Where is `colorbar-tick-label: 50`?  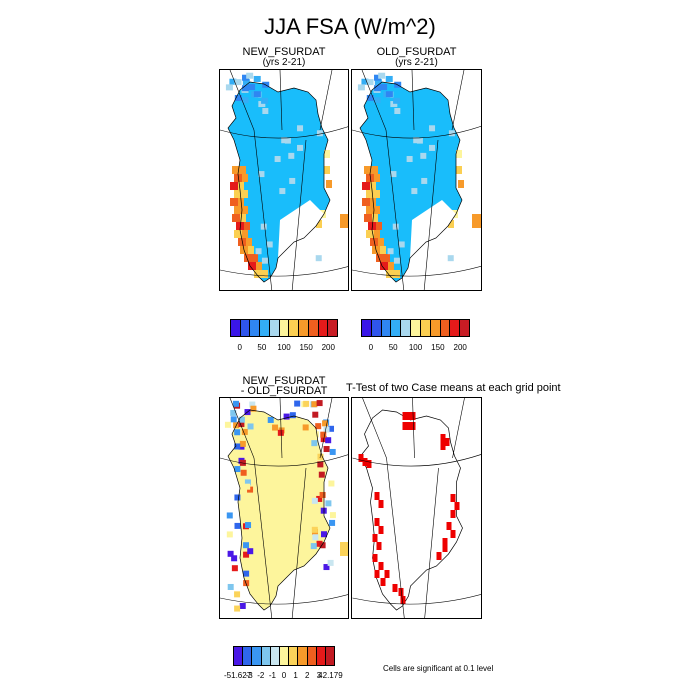 colorbar-tick-label: 50 is located at coordinates (262, 347).